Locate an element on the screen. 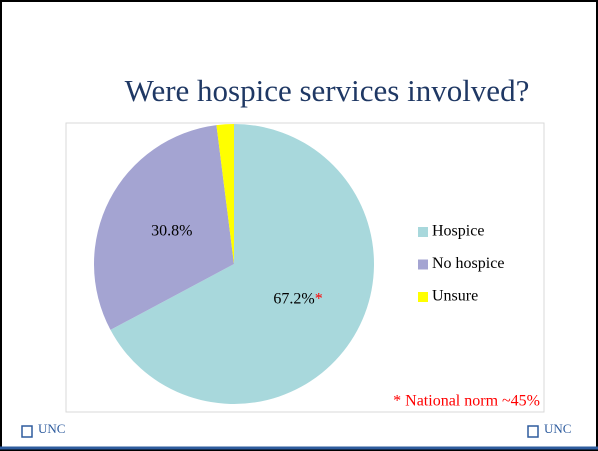  legend-label: Unsure is located at coordinates (455, 296).